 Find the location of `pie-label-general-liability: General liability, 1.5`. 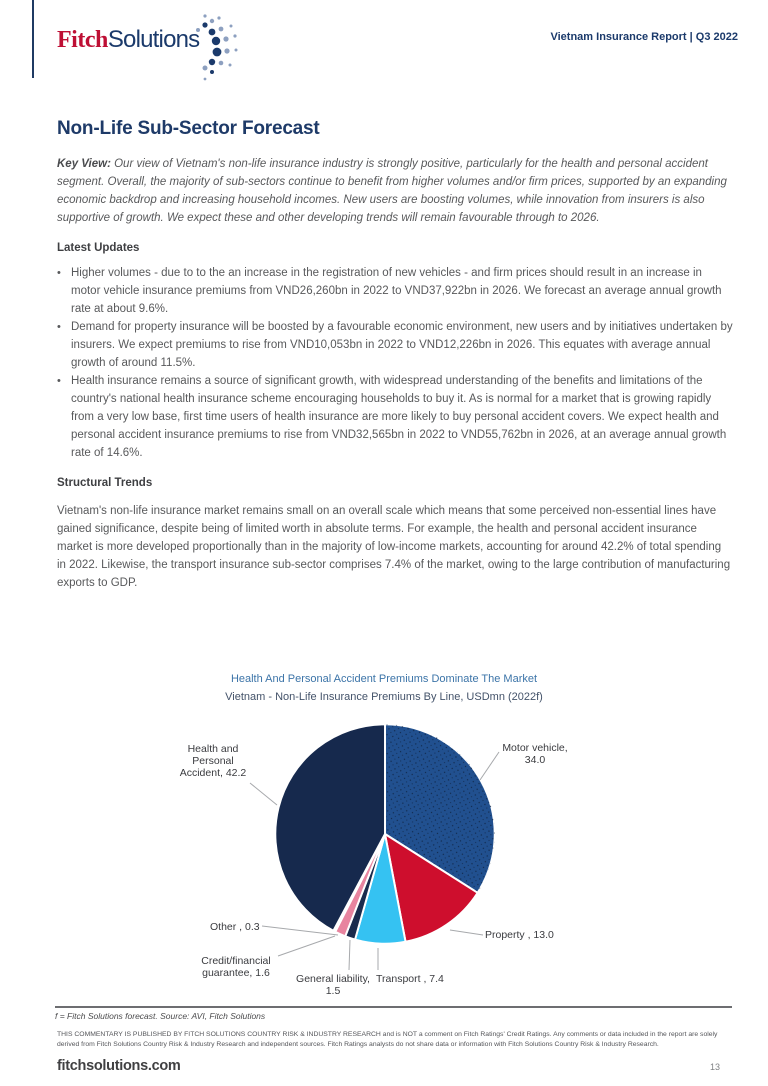

pie-label-general-liability: General liability, 1.5 is located at coordinates (333, 985).